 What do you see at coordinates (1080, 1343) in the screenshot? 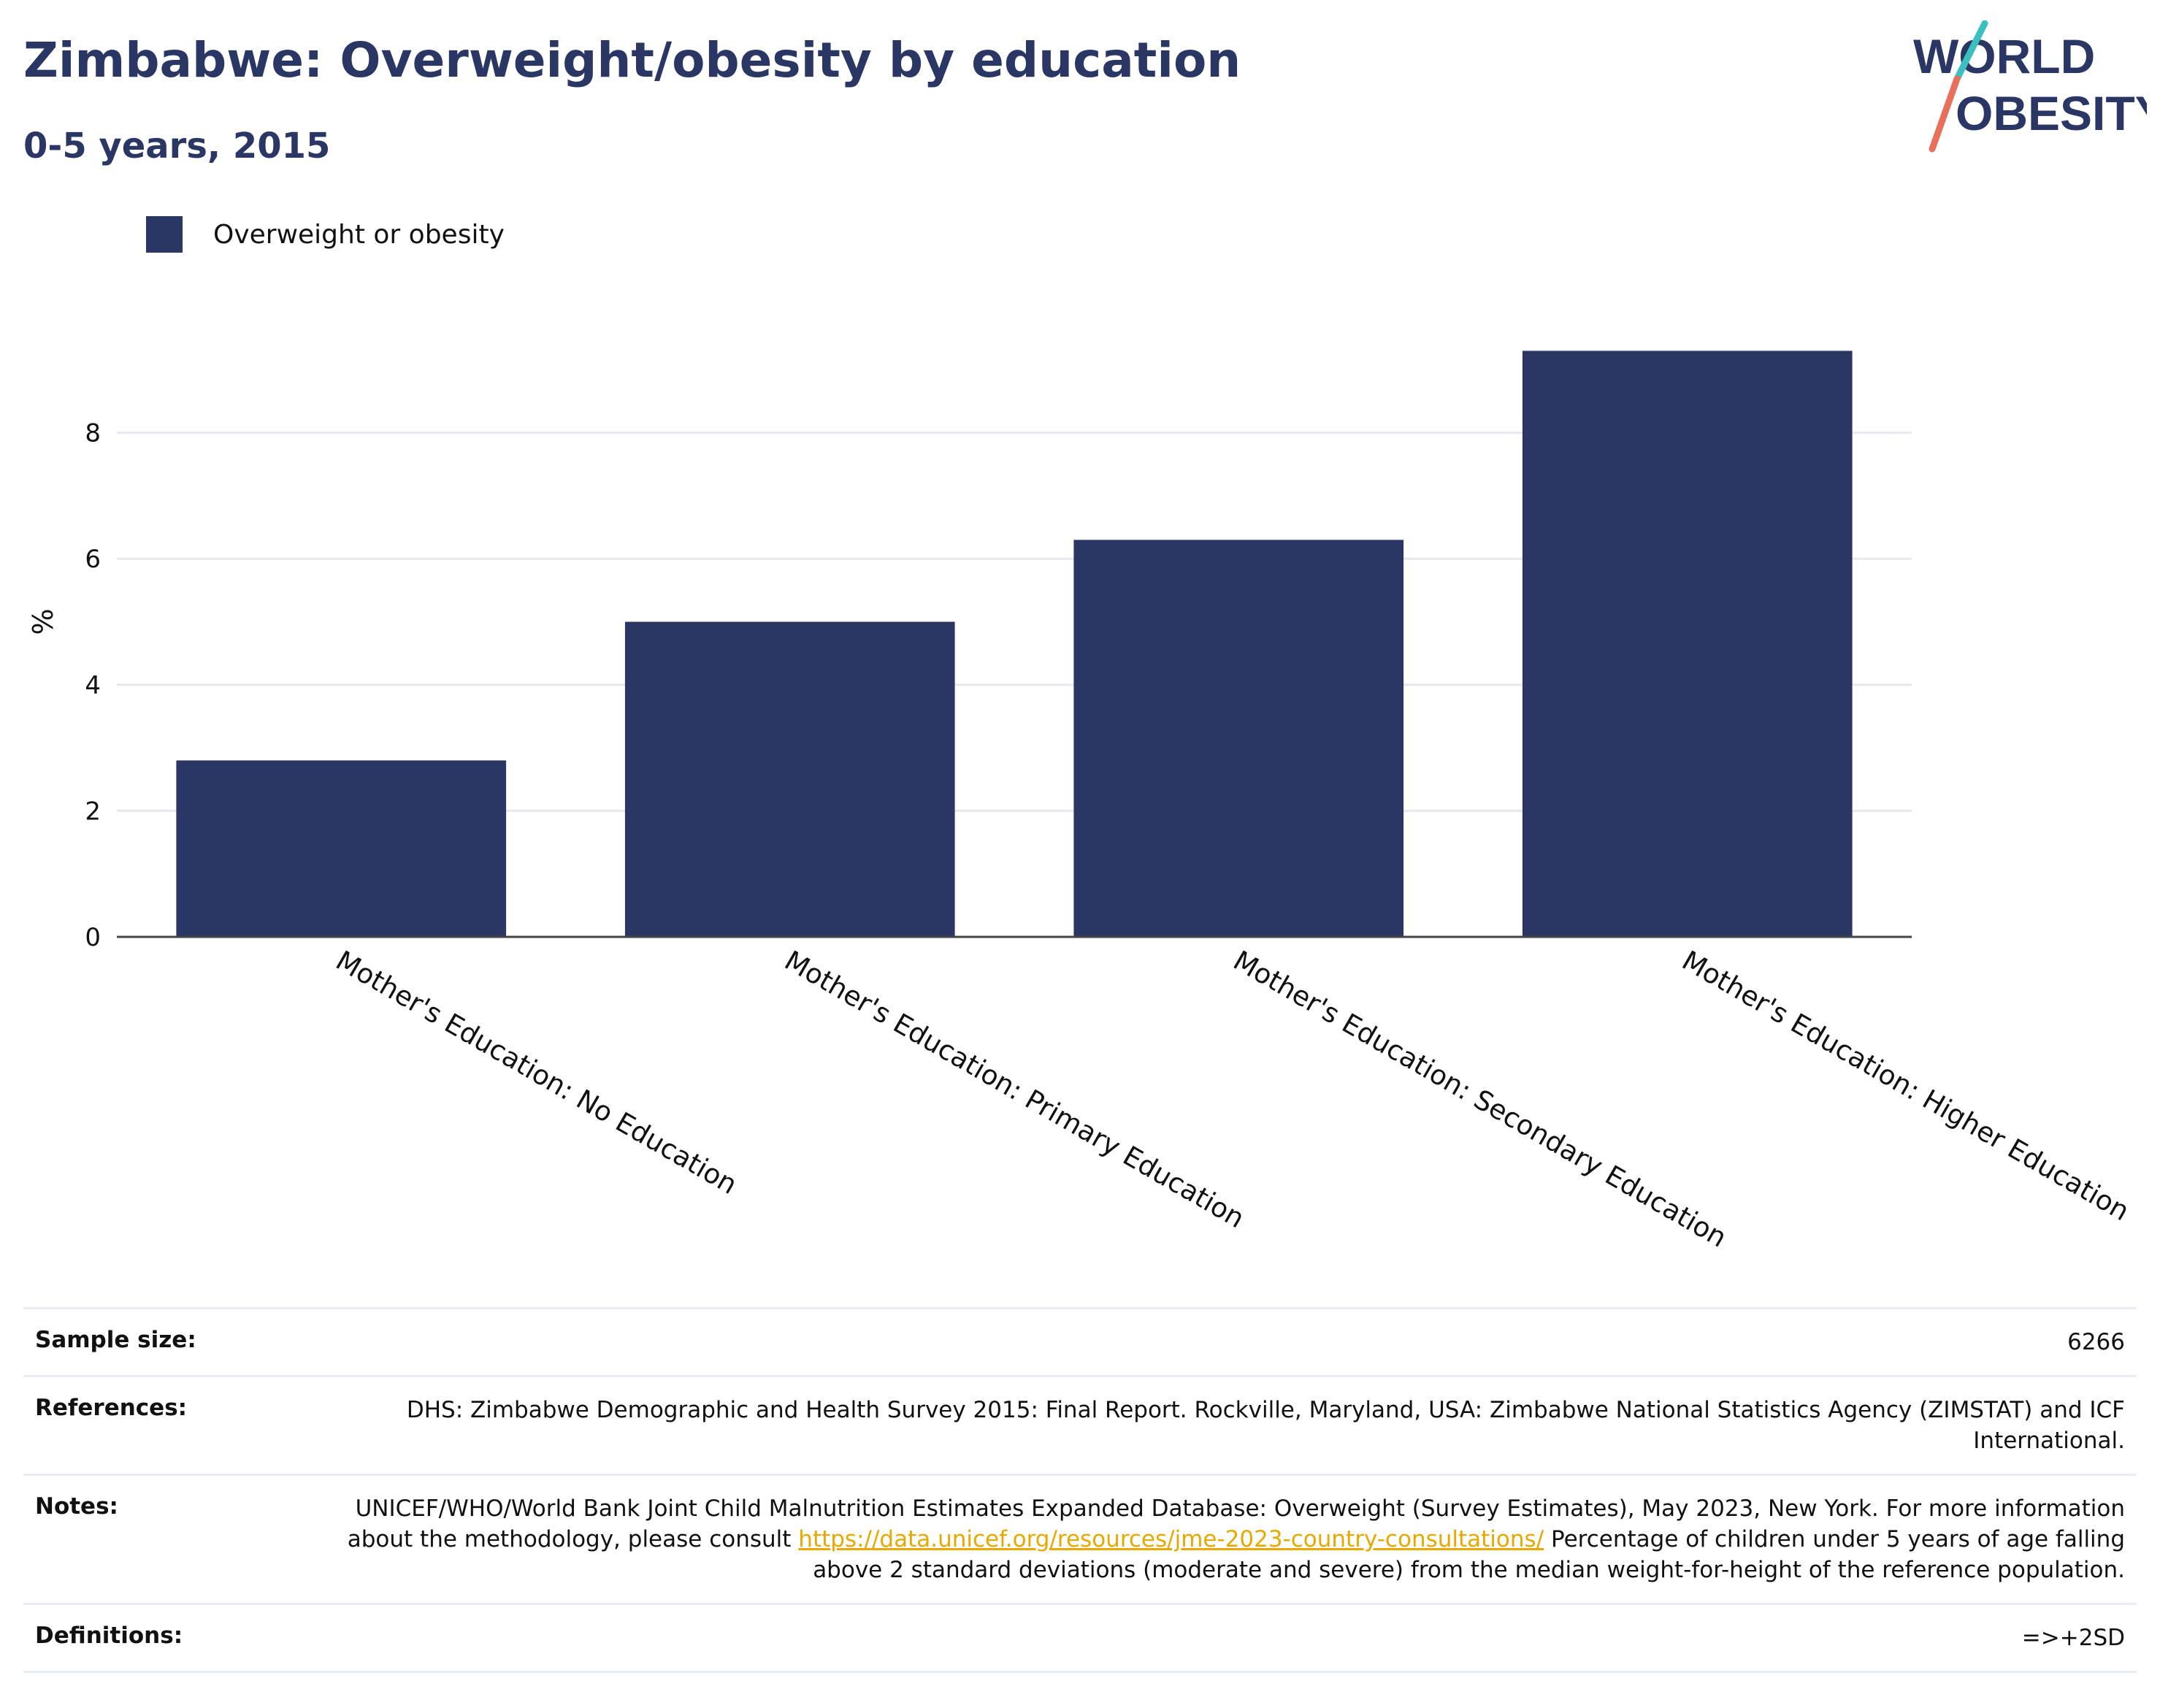
I see `info-row-sample-size: Sample size: 6266` at bounding box center [1080, 1343].